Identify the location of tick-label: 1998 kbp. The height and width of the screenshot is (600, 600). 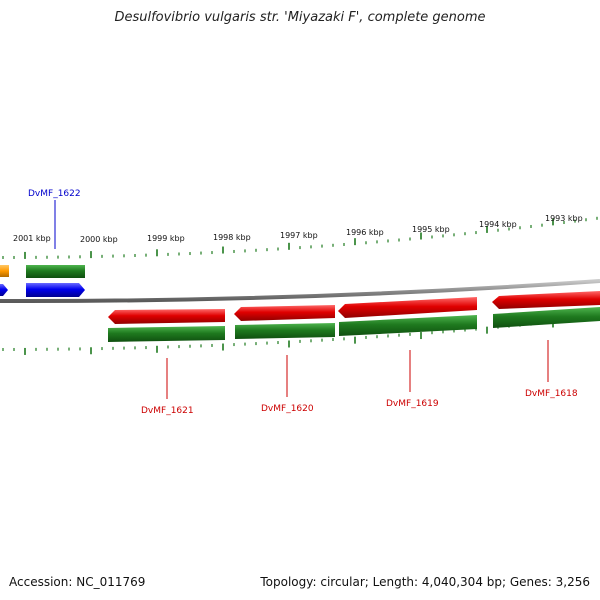
(232, 237).